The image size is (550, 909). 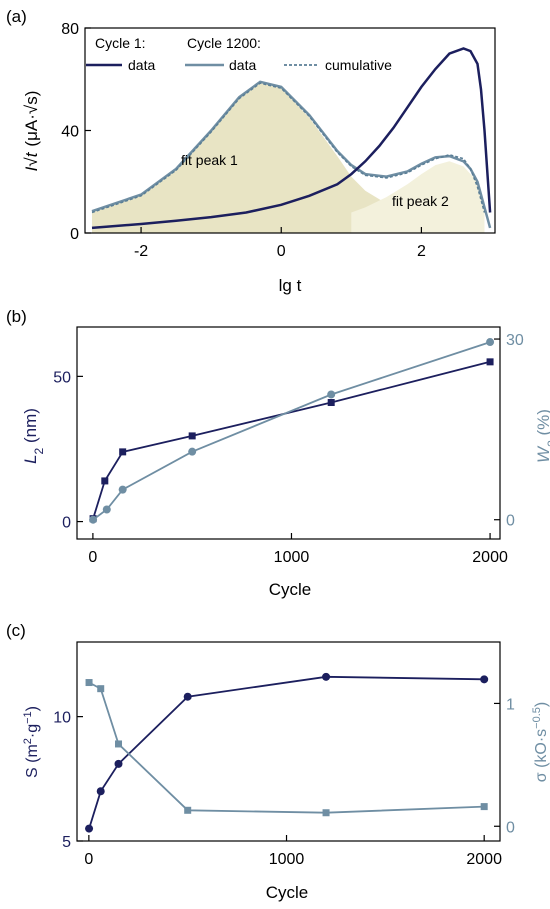 What do you see at coordinates (209, 160) in the screenshot?
I see `annotation-fit-peak-1: fit peak 1` at bounding box center [209, 160].